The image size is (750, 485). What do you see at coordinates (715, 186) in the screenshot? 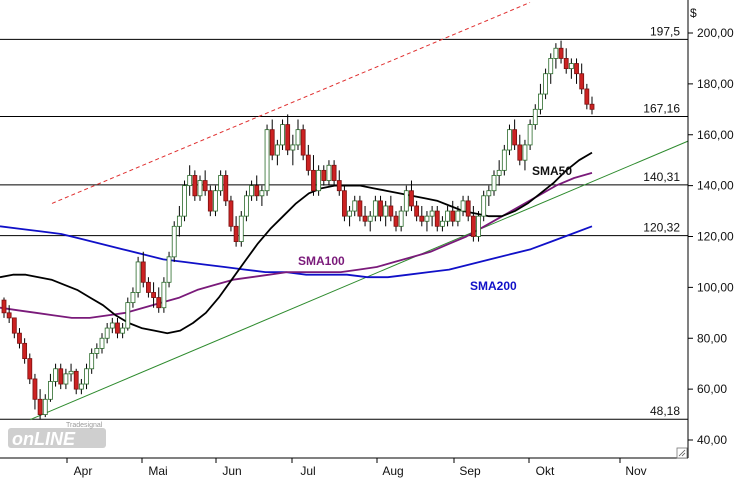
I see `y-tick-label: 140,00` at bounding box center [715, 186].